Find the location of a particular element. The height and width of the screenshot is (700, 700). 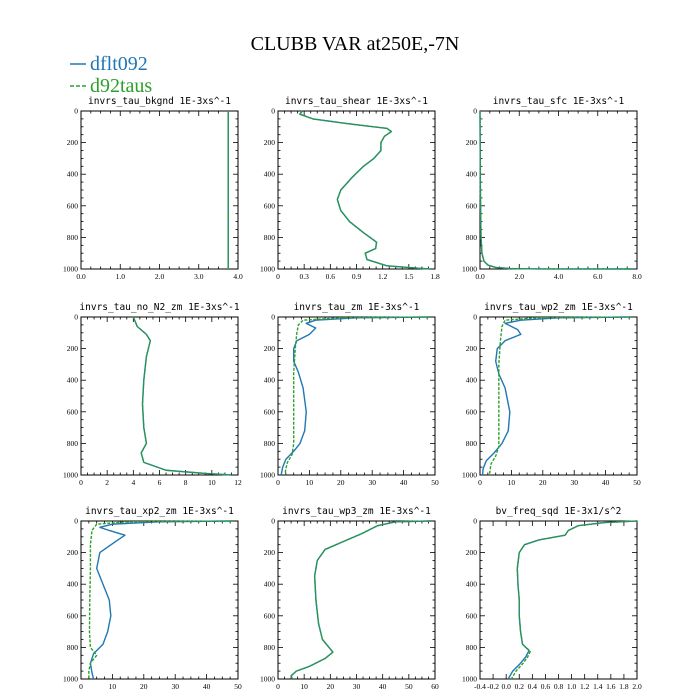

x-tick-label: 30 is located at coordinates (372, 482).